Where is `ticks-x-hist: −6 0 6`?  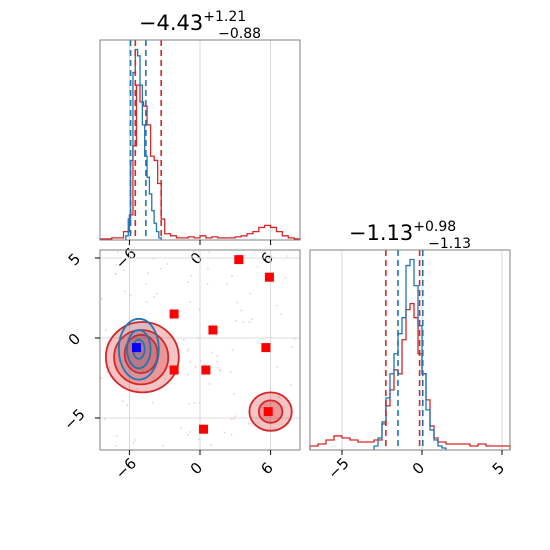
ticks-x-hist: −6 0 6 is located at coordinates (194, 256).